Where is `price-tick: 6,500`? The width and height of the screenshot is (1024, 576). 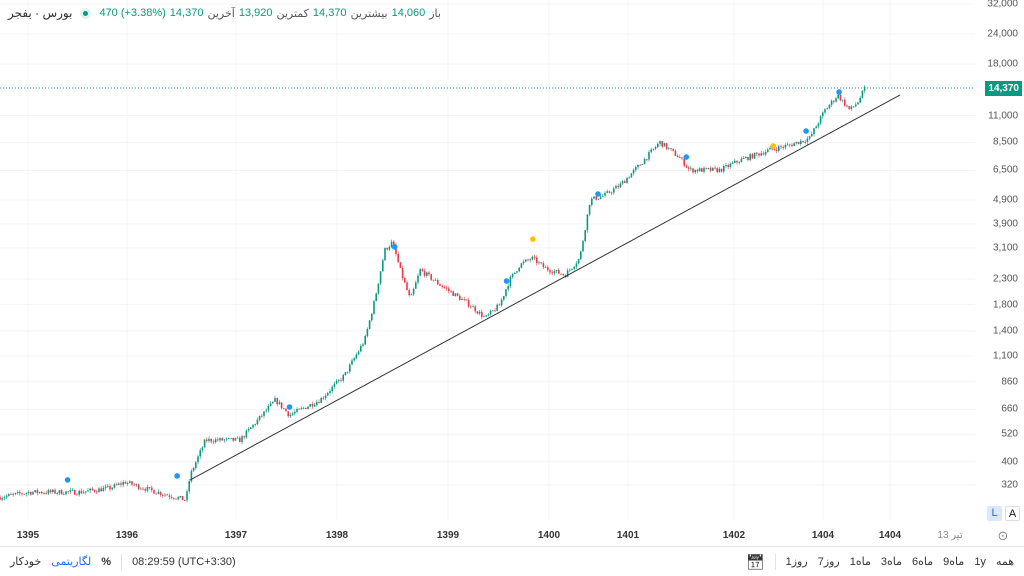
price-tick: 6,500 is located at coordinates (1005, 170).